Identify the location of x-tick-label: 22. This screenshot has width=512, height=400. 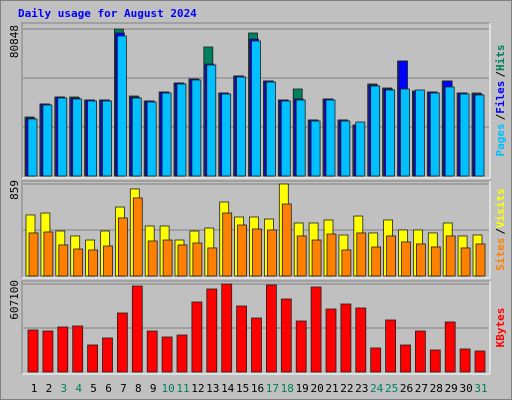
(346, 388).